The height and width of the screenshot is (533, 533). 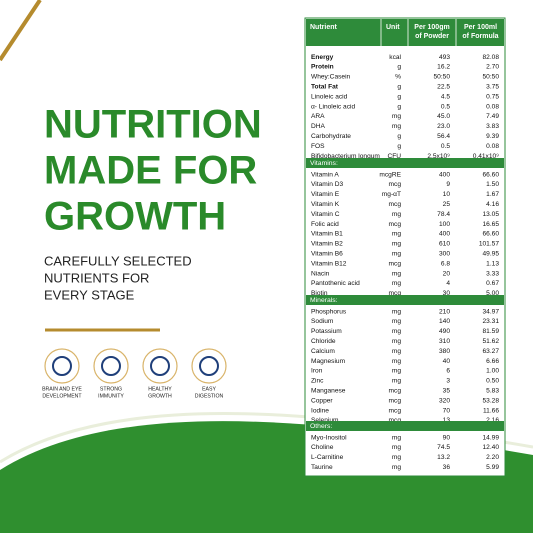 I want to click on nutrient-name: Chloride, so click(x=323, y=341).